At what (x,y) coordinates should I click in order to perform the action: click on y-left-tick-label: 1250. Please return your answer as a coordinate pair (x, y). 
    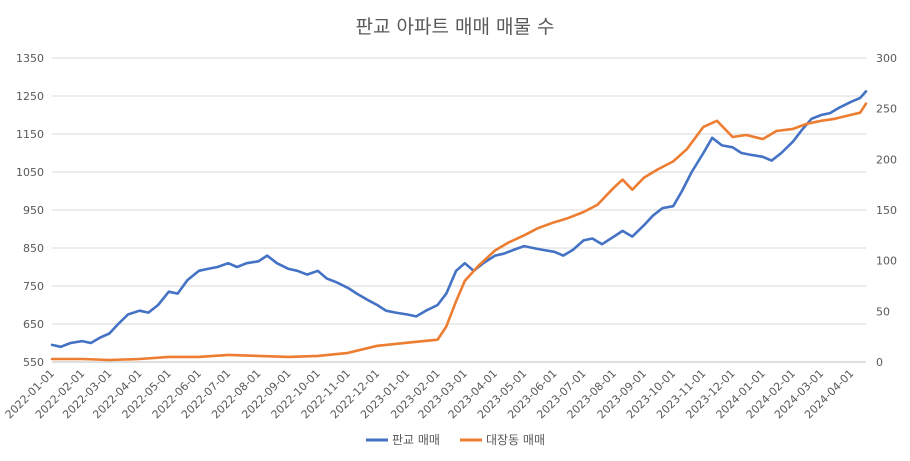
    Looking at the image, I should click on (30, 96).